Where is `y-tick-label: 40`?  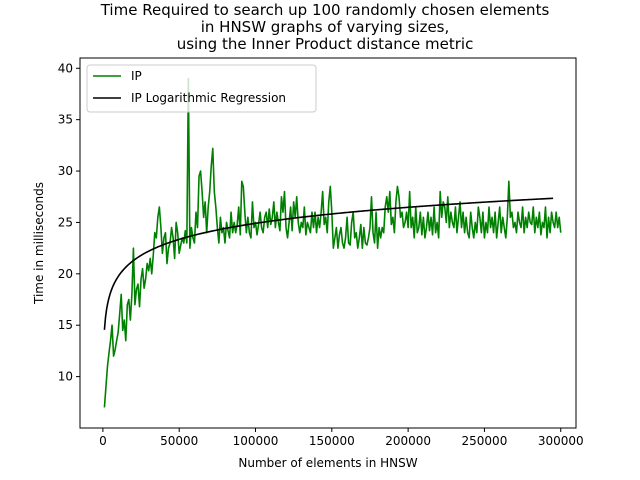
y-tick-label: 40 is located at coordinates (65, 68).